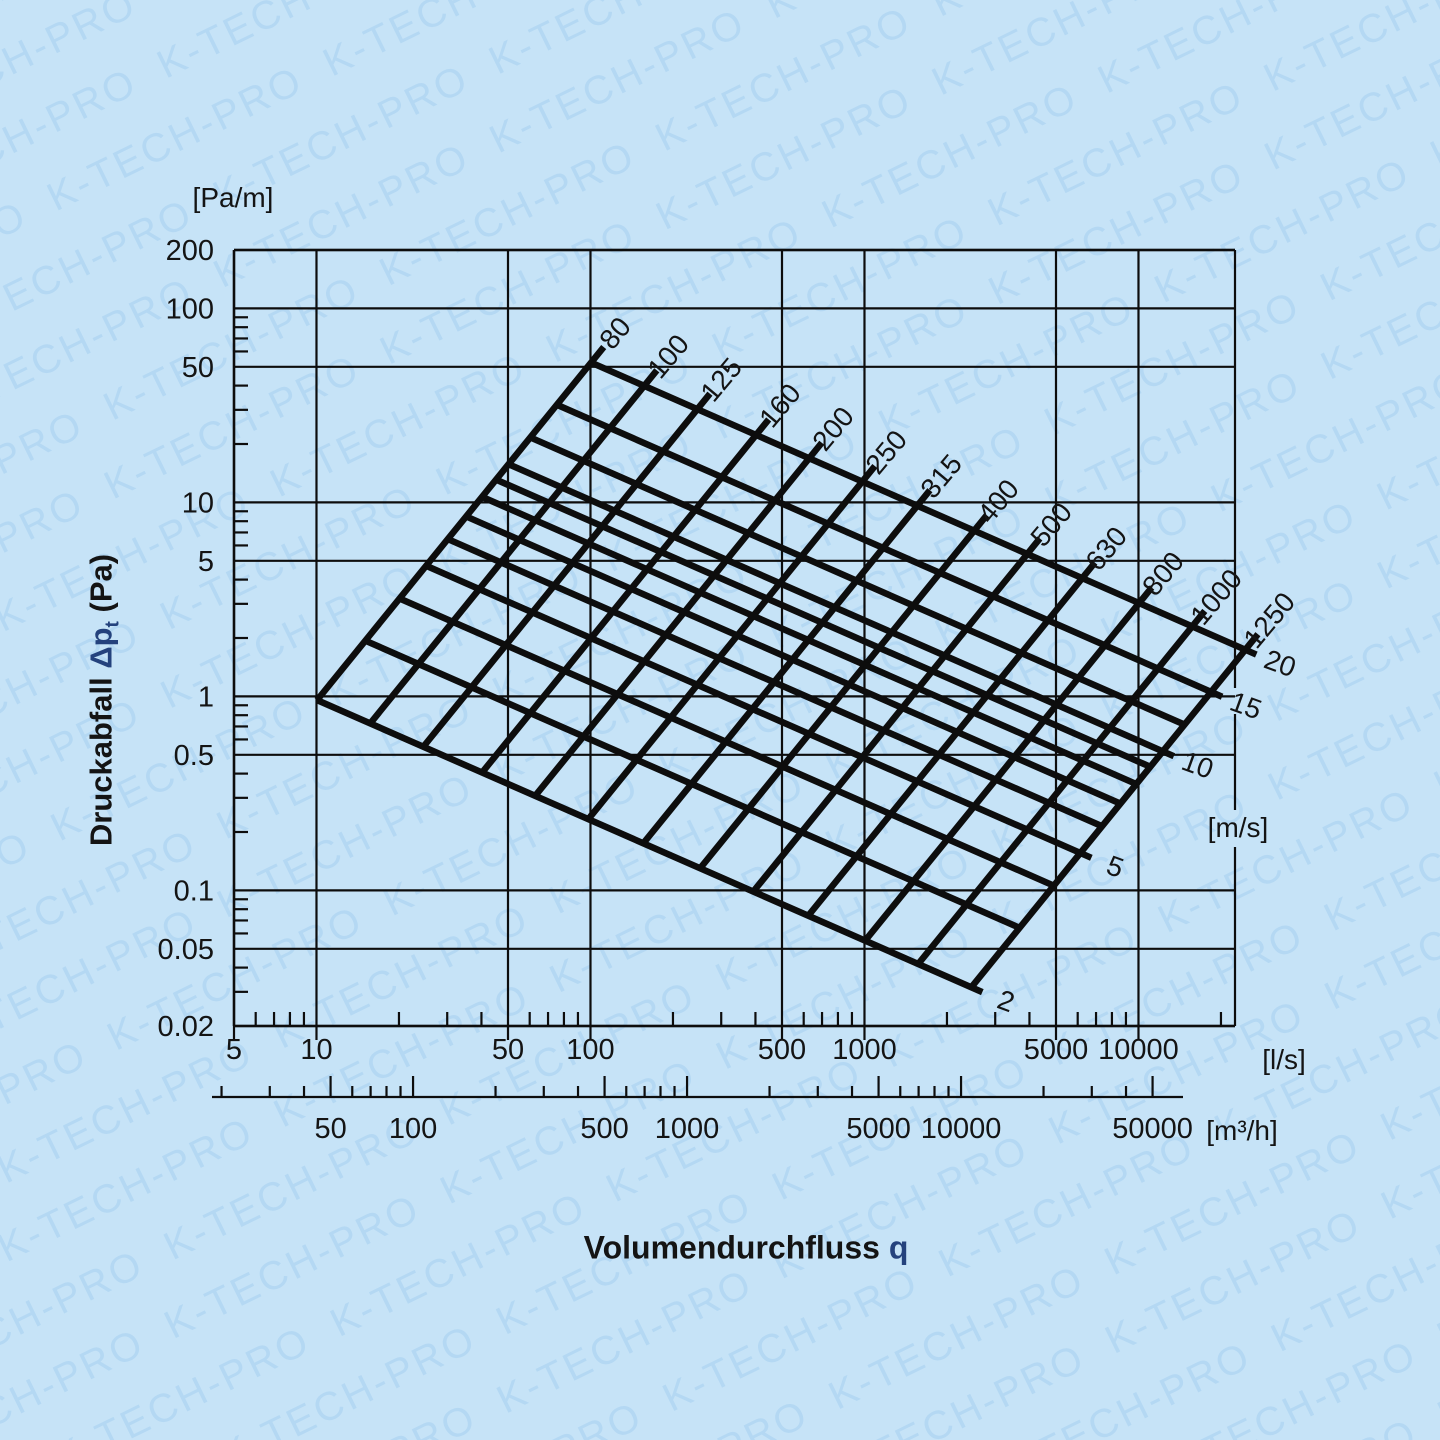 This screenshot has height=1440, width=1440. What do you see at coordinates (1138, 1050) in the screenshot?
I see `x-ls-tick-label: 10000` at bounding box center [1138, 1050].